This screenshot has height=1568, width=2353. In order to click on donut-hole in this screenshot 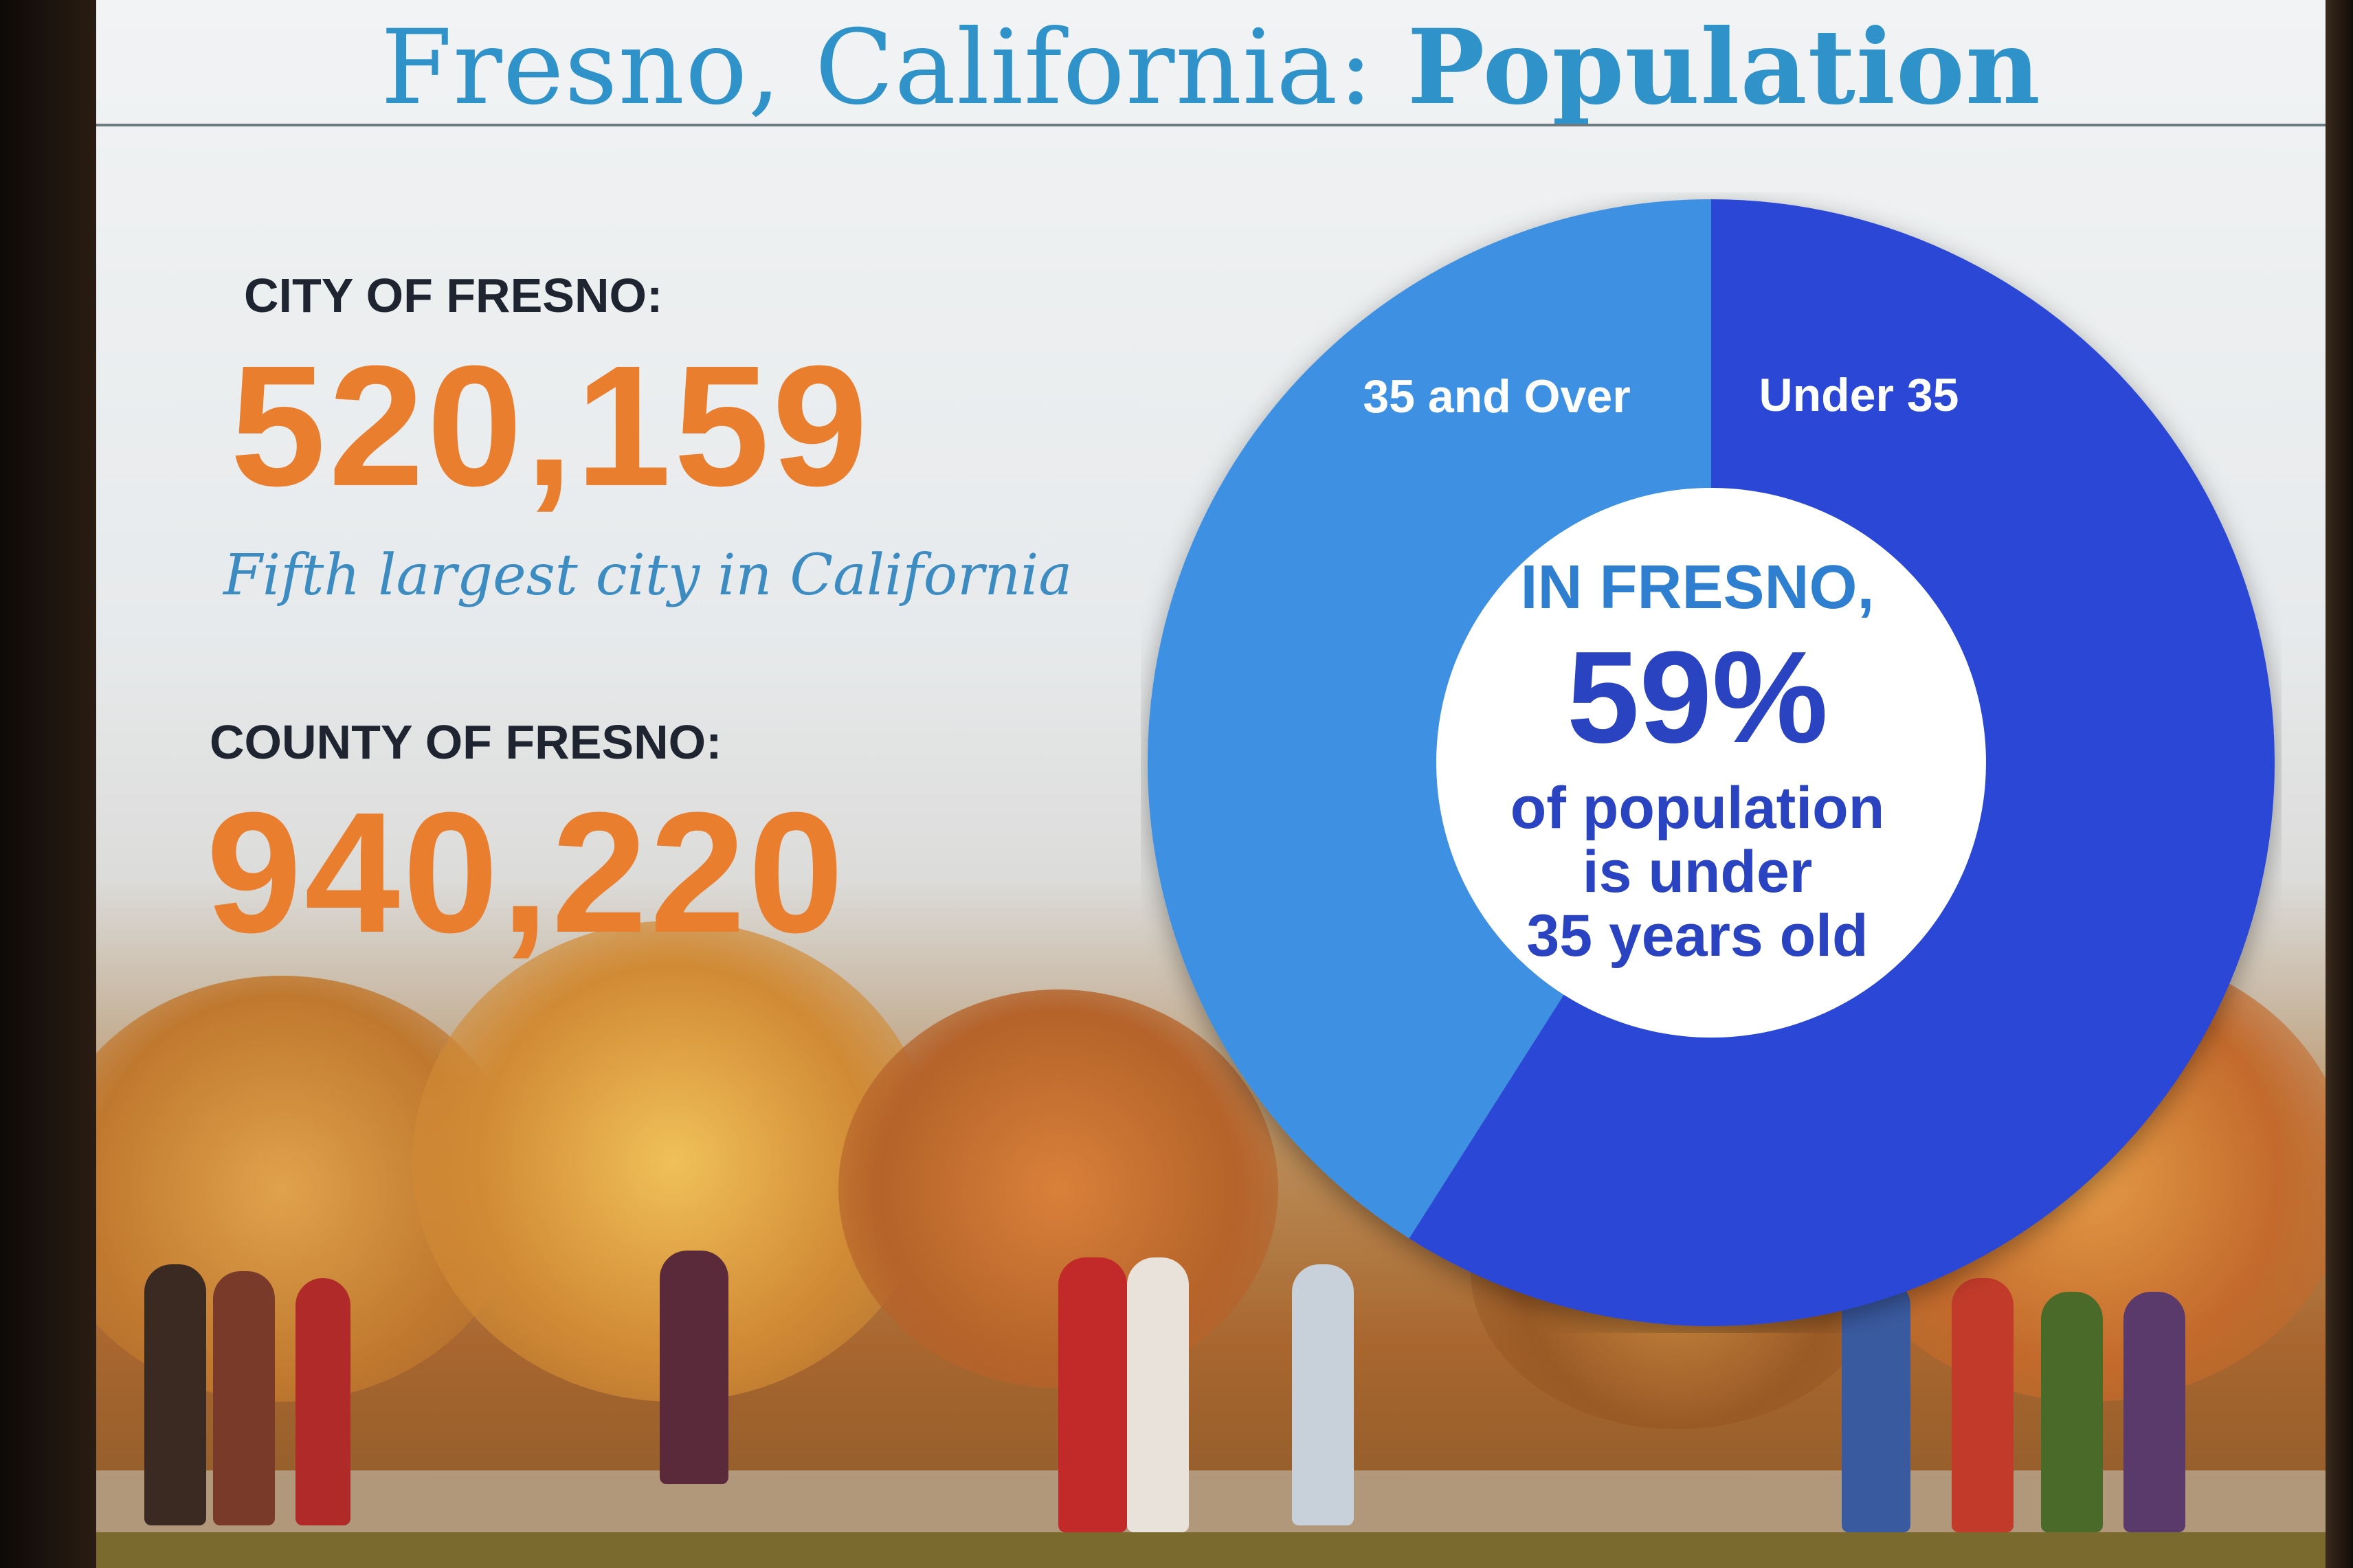, I will do `click(1711, 763)`.